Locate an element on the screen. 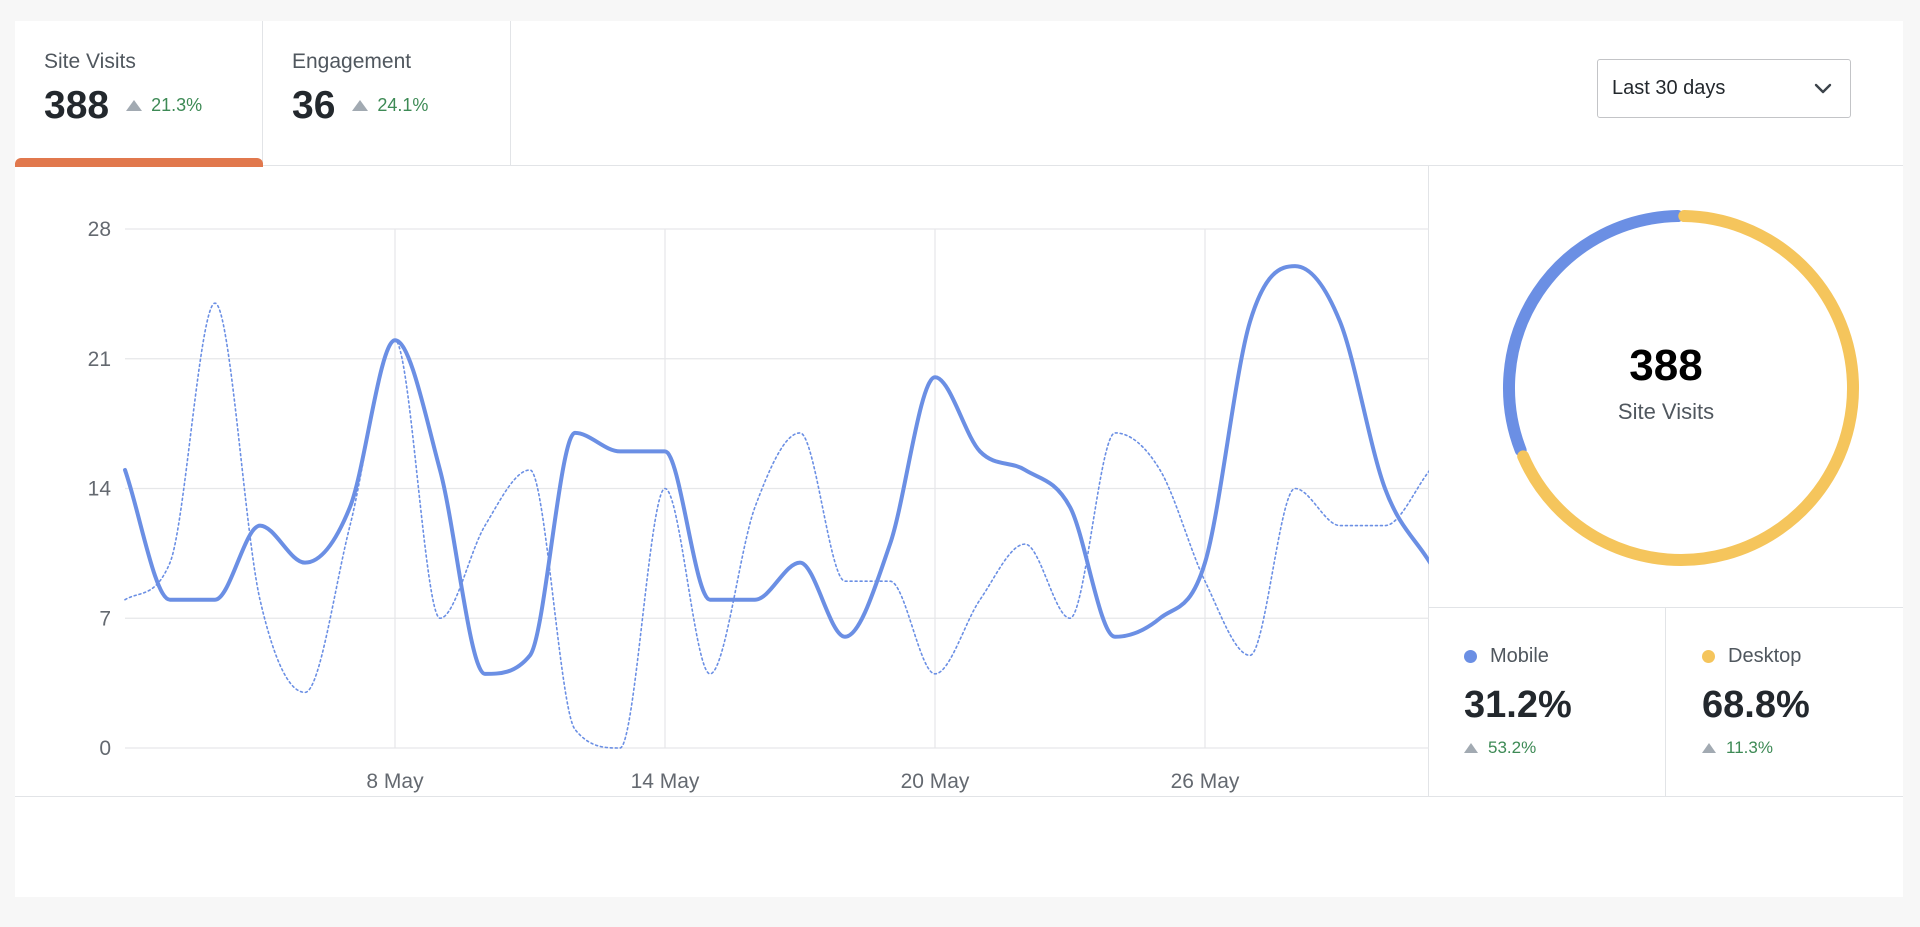 The height and width of the screenshot is (927, 1920). y-tick-label: 0 is located at coordinates (105, 748).